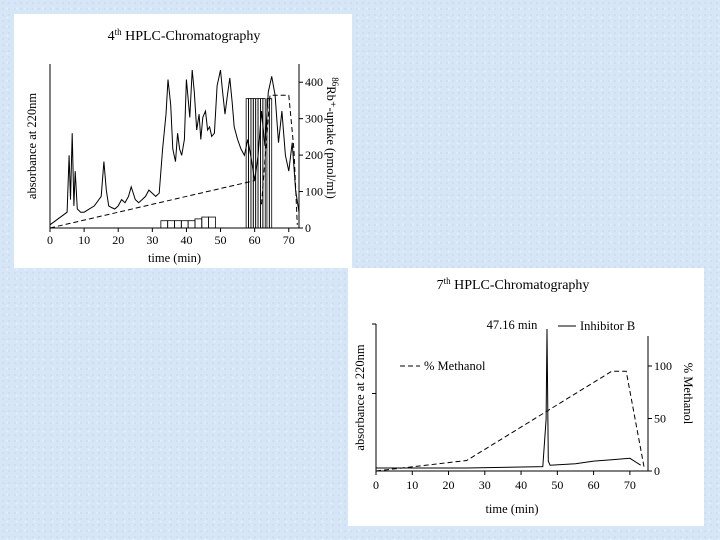  Describe the element at coordinates (314, 119) in the screenshot. I see `y2-tick-label: 300` at that location.